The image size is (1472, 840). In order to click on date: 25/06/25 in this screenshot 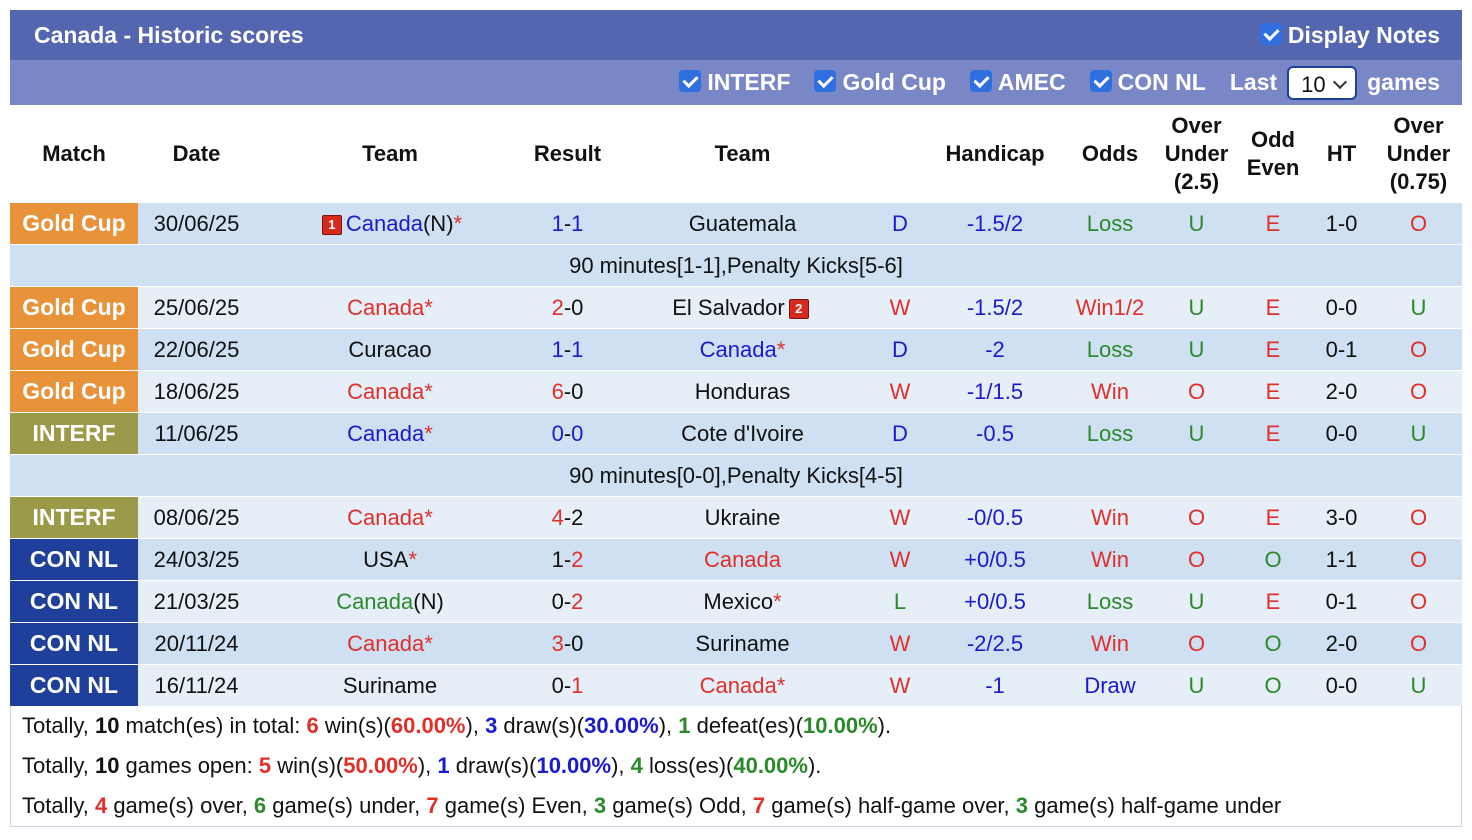, I will do `click(196, 307)`.